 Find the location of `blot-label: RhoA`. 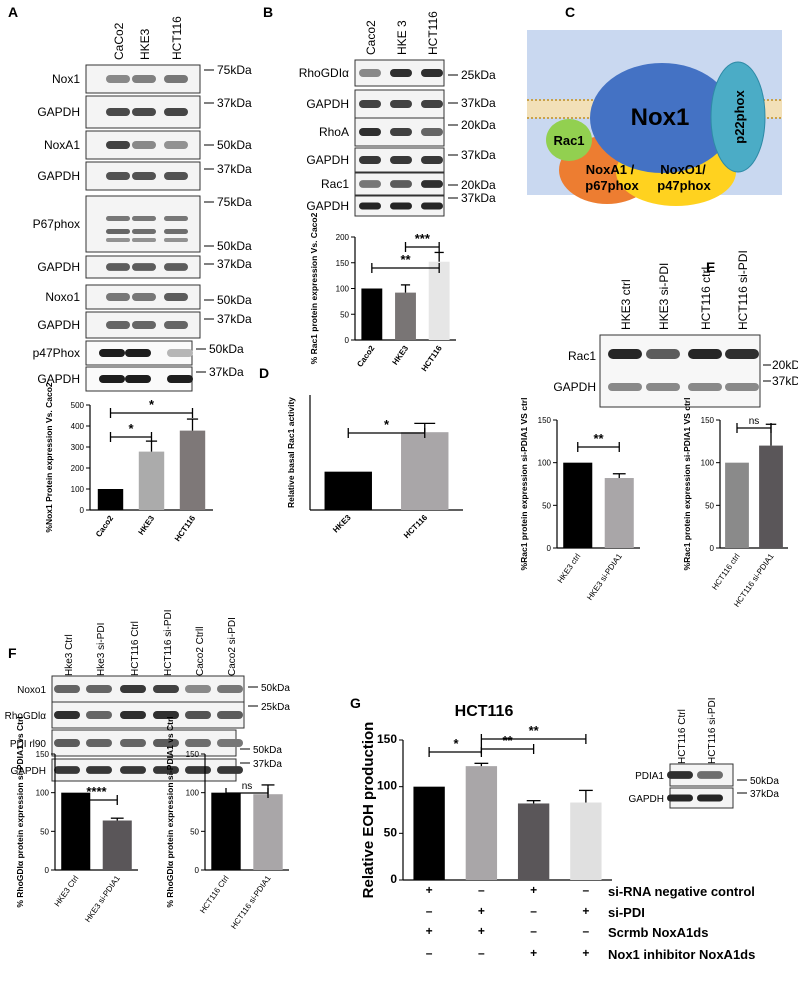

blot-label: RhoA is located at coordinates (334, 132).